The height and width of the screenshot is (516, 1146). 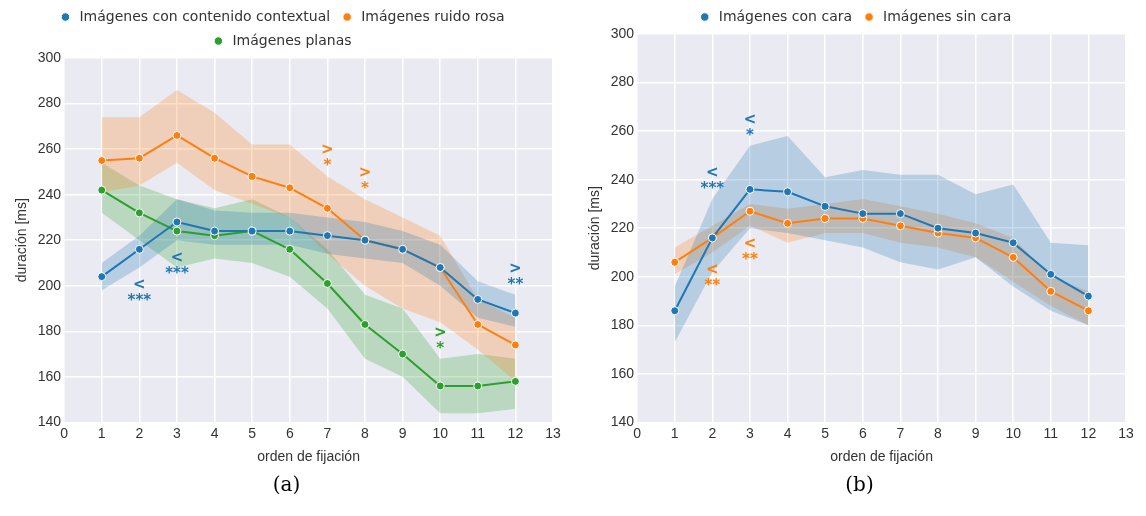 I want to click on legend-label: Imágenes ruido rosa, so click(x=433, y=15).